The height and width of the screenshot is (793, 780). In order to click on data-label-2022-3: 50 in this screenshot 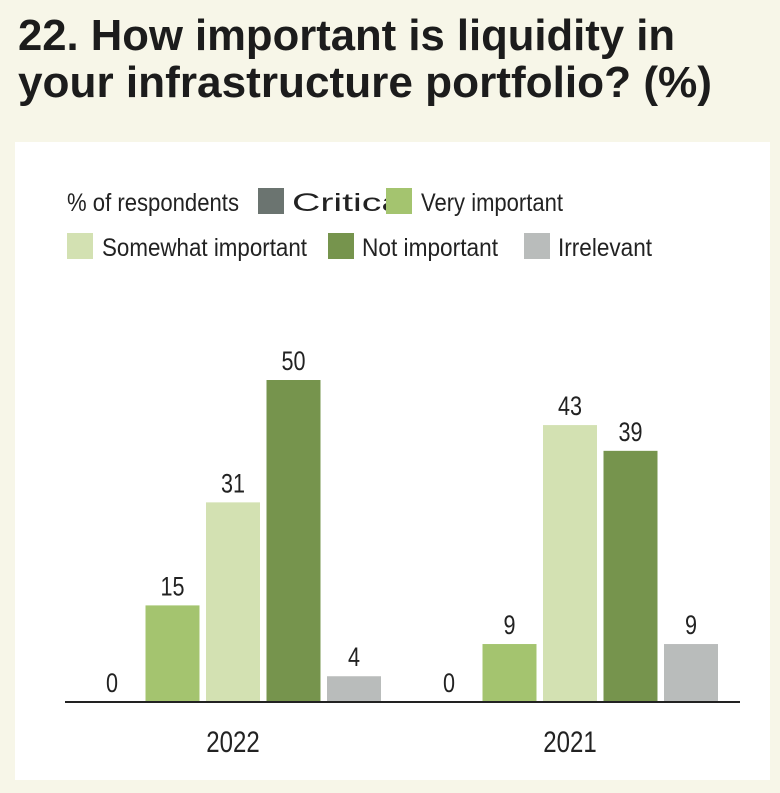, I will do `click(293, 362)`.